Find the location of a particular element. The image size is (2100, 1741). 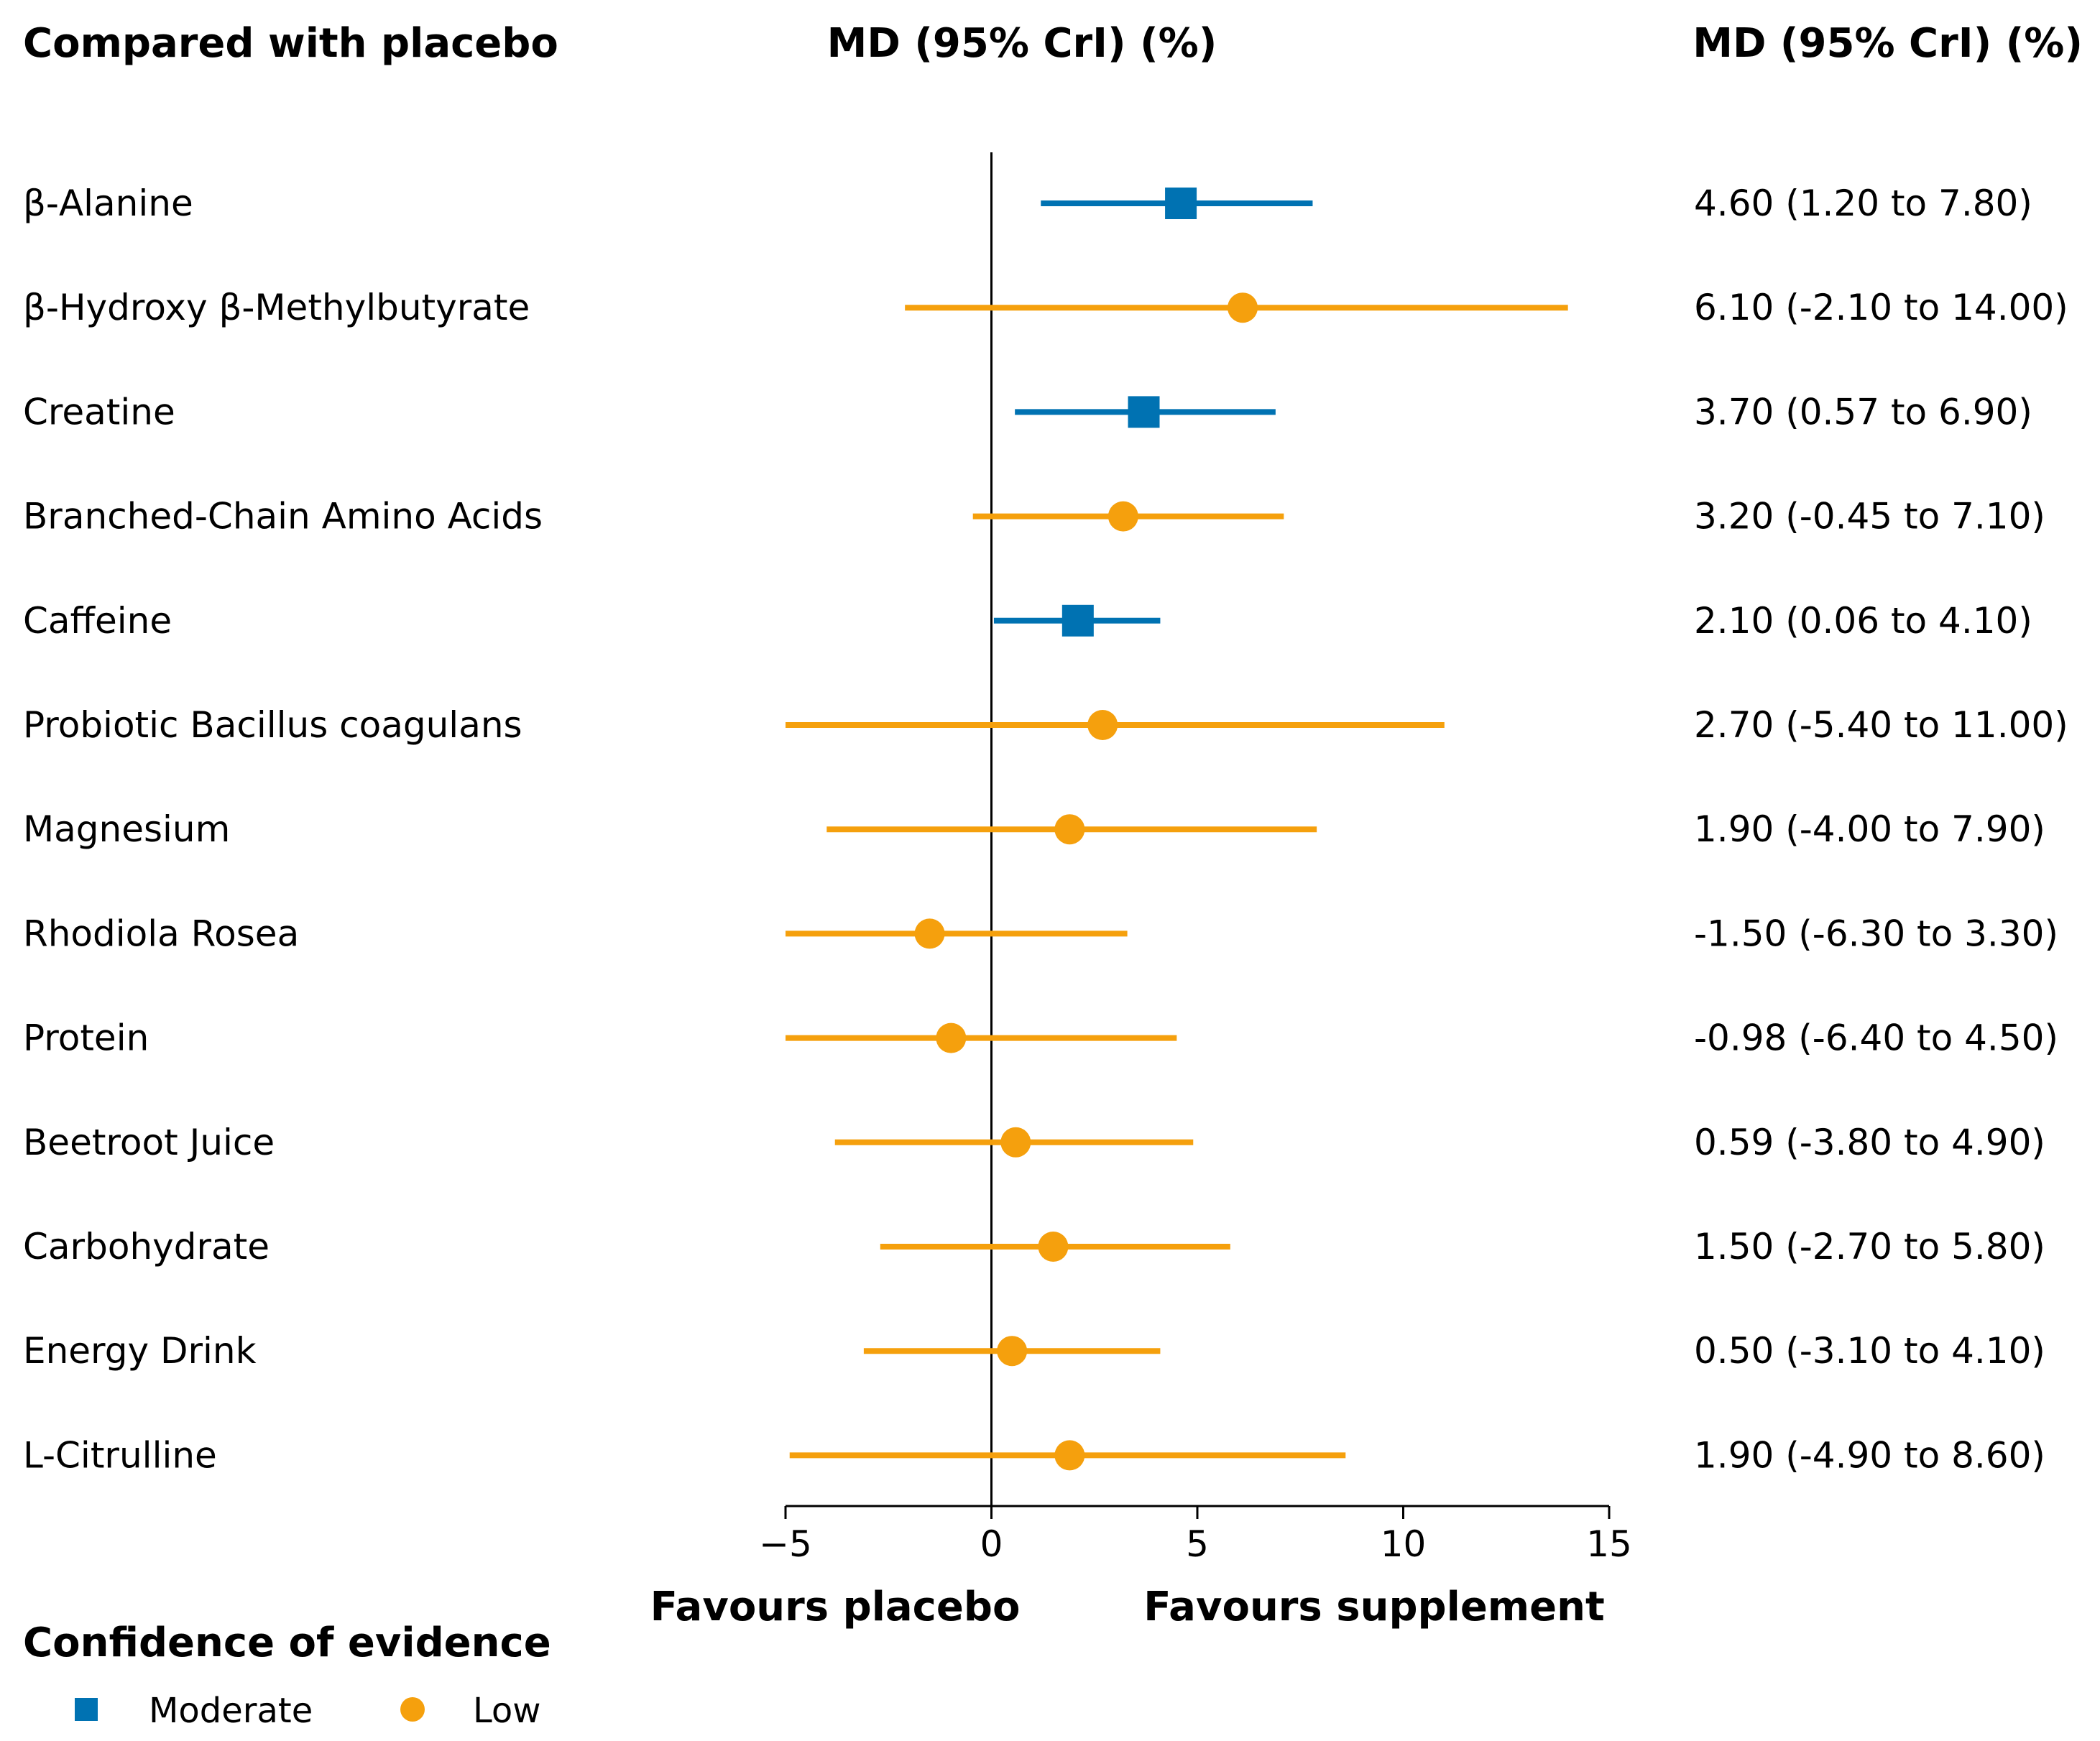

row-label: β-Hydroxy β-Methylbutyrate is located at coordinates (276, 307).